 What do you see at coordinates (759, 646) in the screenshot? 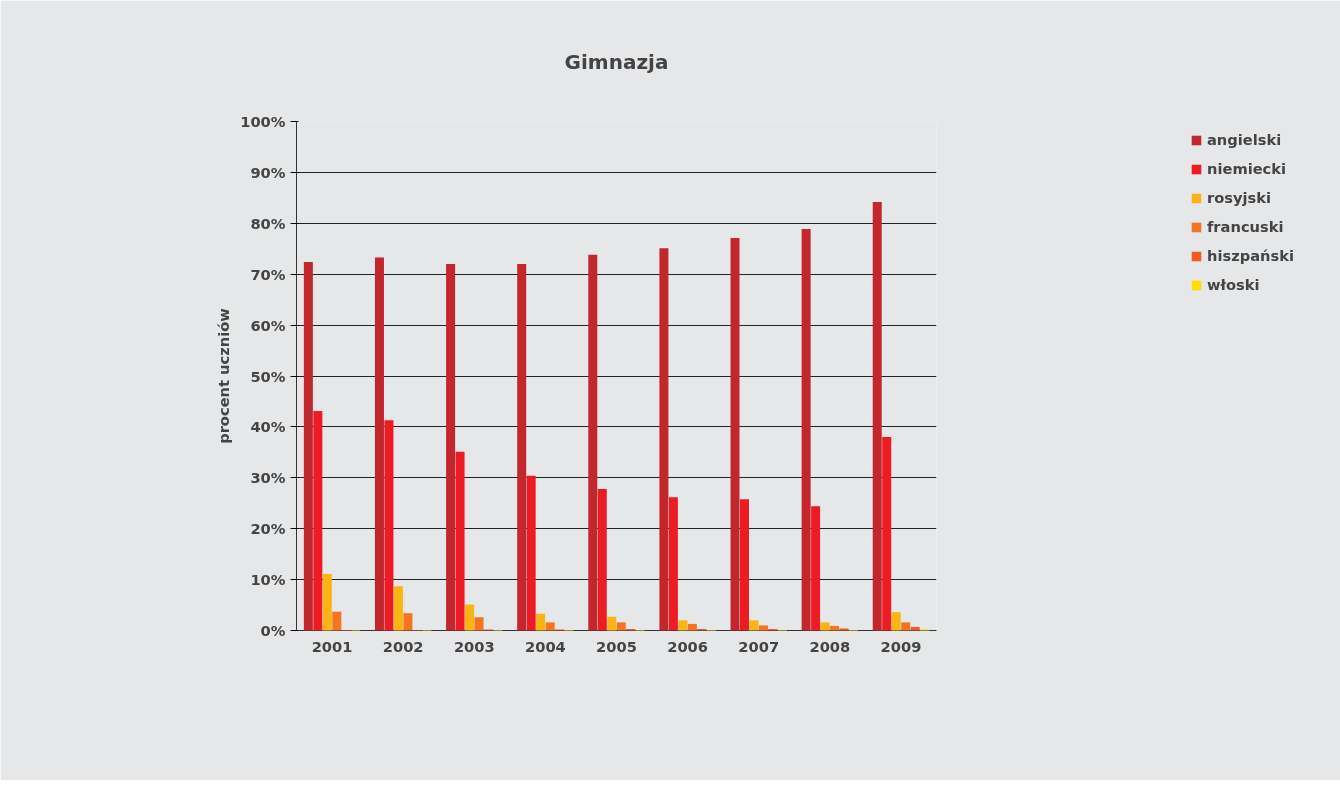
I see `x-tick-label: 2007` at bounding box center [759, 646].